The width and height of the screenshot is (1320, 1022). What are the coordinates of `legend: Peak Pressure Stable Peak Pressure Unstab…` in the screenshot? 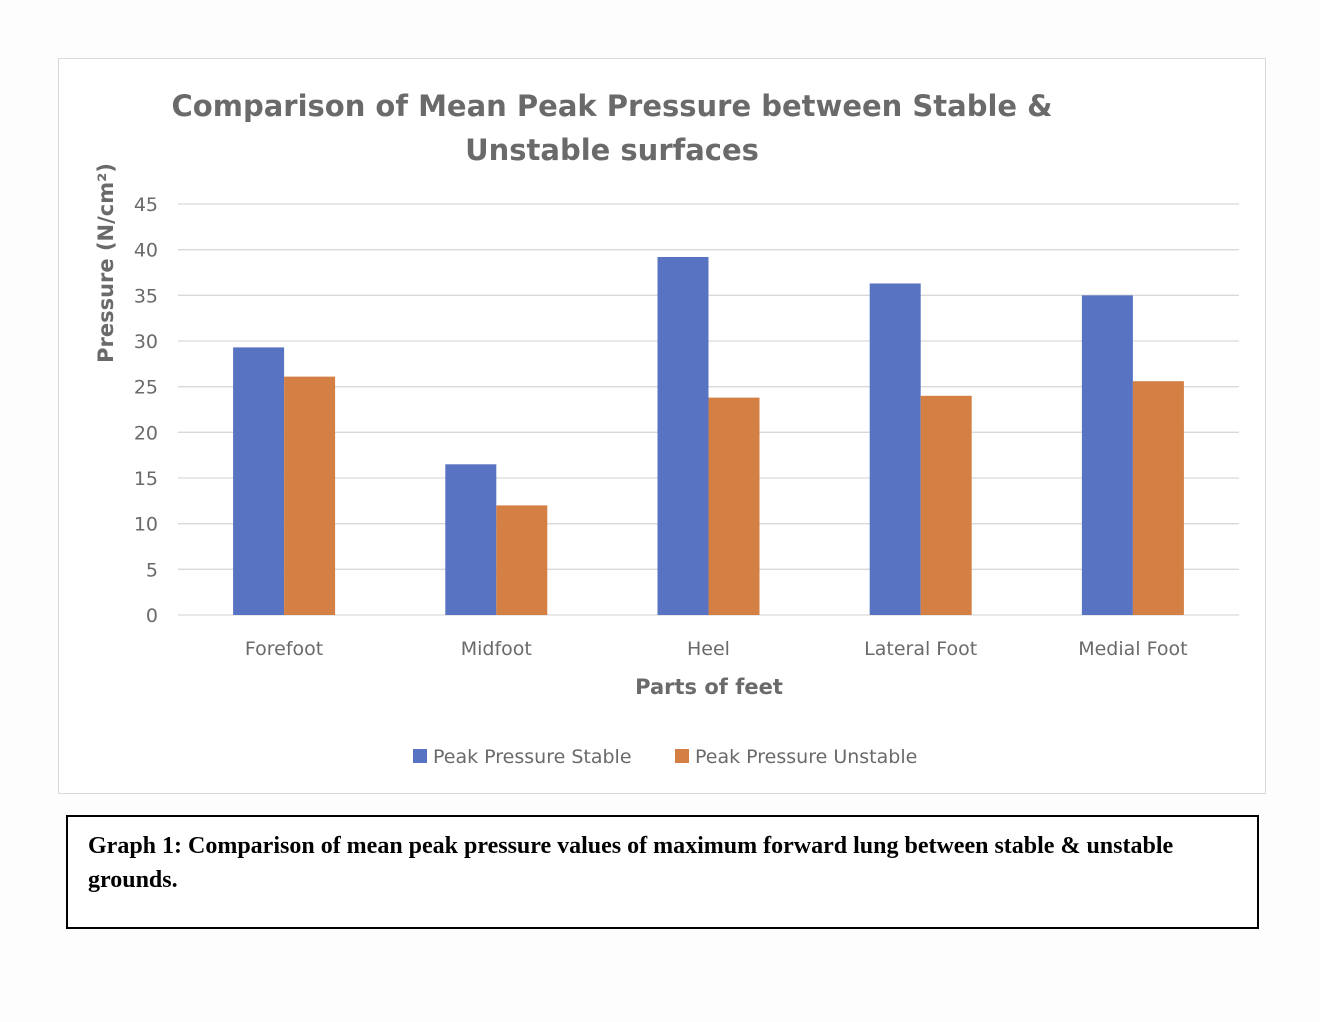 It's located at (665, 757).